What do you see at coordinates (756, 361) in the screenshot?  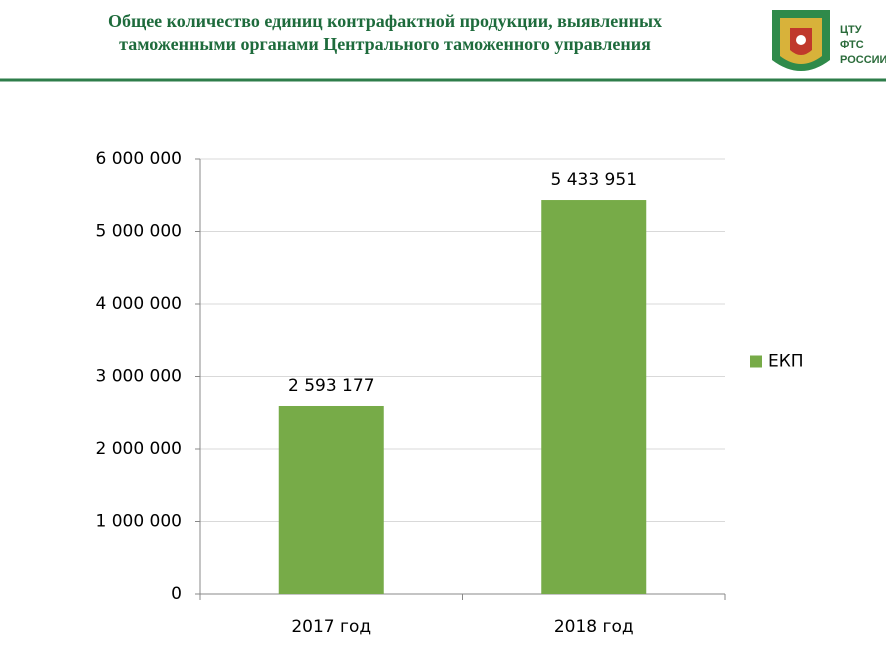 I see `legend-swatch` at bounding box center [756, 361].